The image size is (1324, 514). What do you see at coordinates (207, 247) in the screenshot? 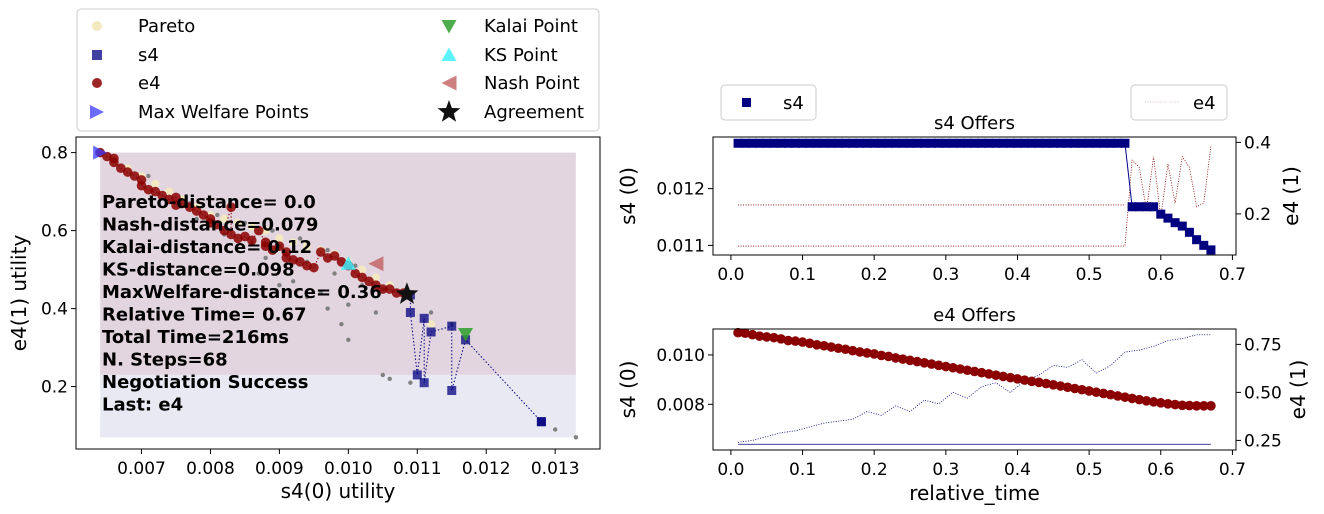
I see `stat-line: Kalai-distance= 0.12` at bounding box center [207, 247].